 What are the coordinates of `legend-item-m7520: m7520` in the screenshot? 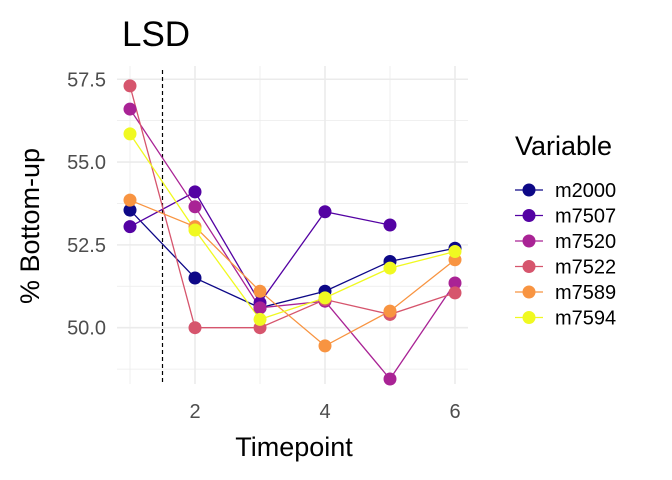 It's located at (565, 242).